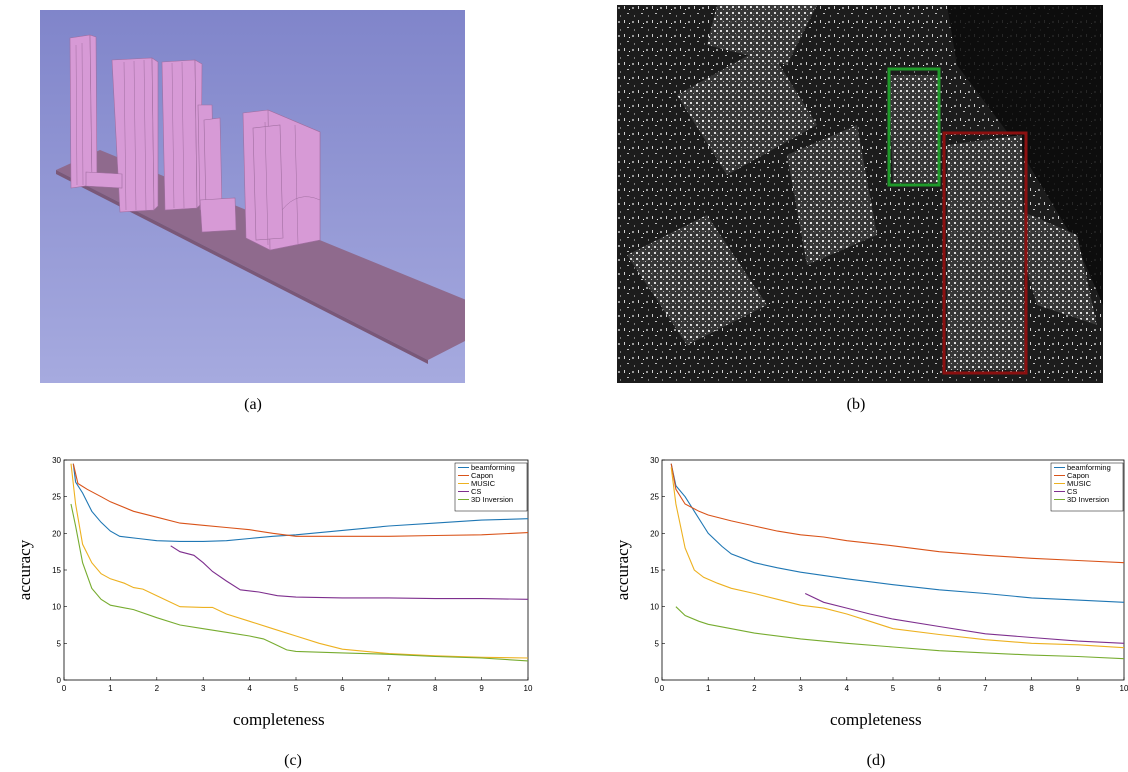 The image size is (1128, 772). Describe the element at coordinates (253, 404) in the screenshot. I see `caption-a: (a)` at that location.